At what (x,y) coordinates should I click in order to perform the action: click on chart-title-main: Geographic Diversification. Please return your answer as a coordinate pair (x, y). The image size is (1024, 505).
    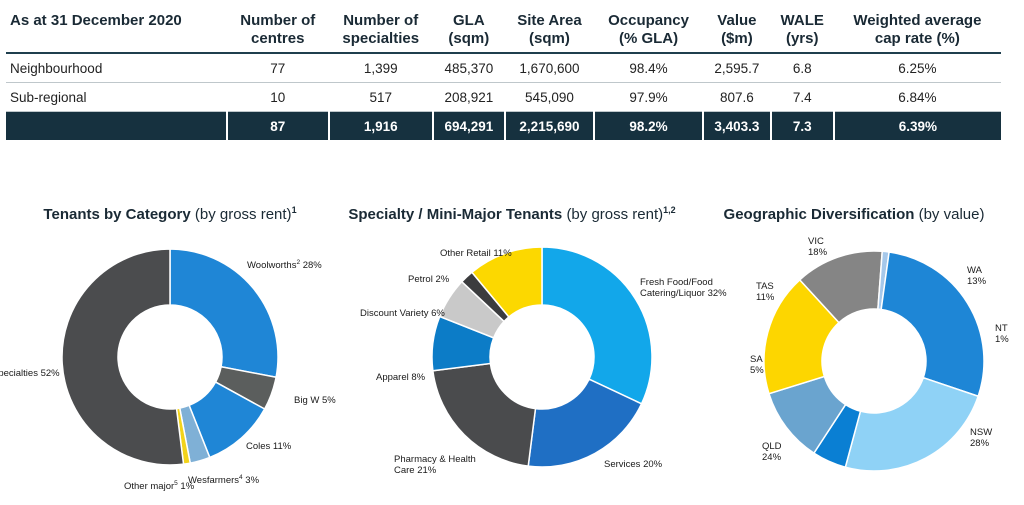
    Looking at the image, I should click on (819, 214).